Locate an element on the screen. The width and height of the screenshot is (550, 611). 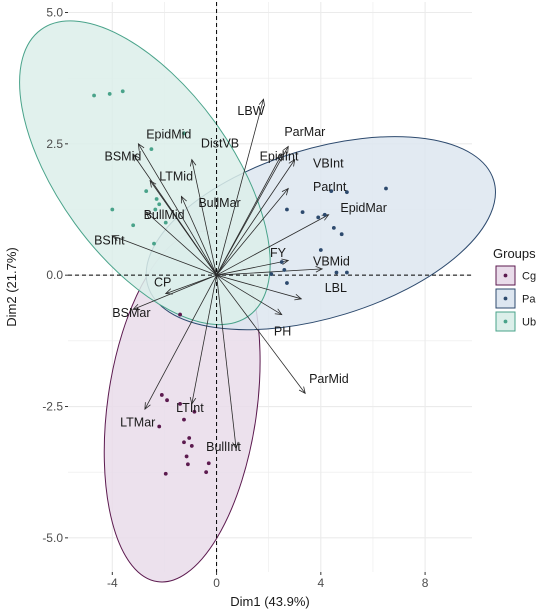
label-vbint: VBInt is located at coordinates (328, 163).